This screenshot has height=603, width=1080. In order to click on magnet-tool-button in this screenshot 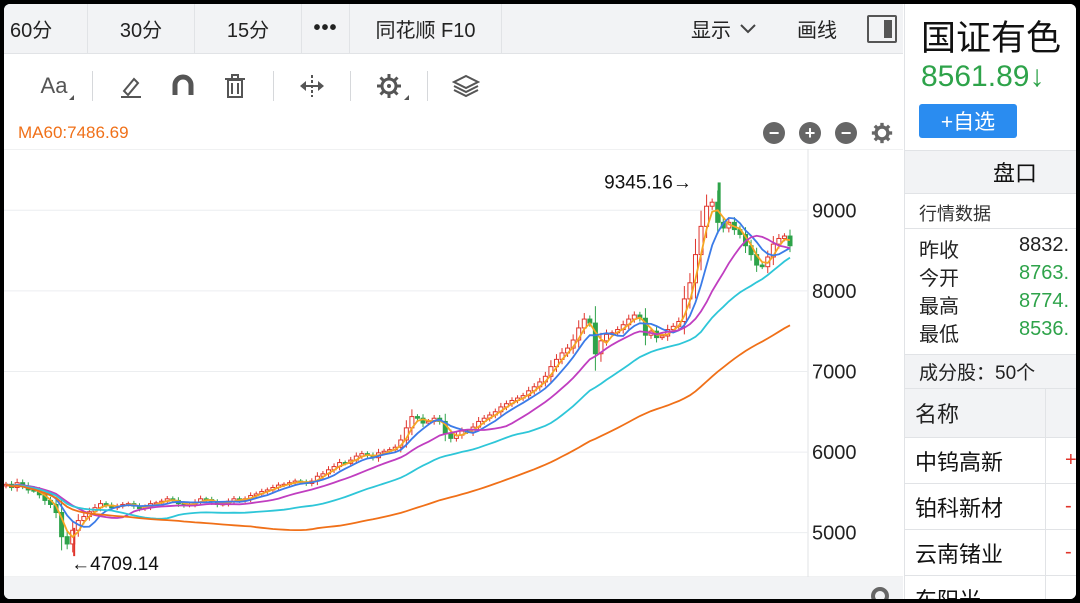, I will do `click(183, 86)`.